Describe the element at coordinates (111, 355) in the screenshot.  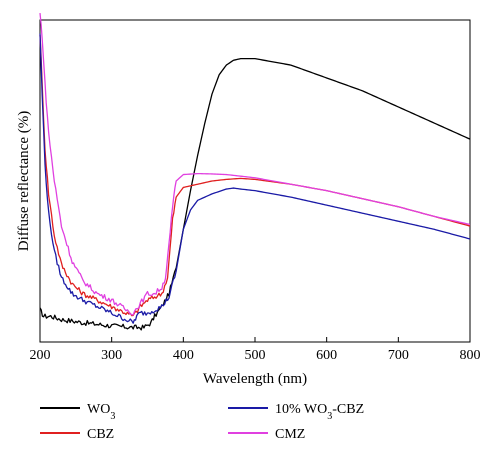
I see `x-tick-label: 300` at that location.